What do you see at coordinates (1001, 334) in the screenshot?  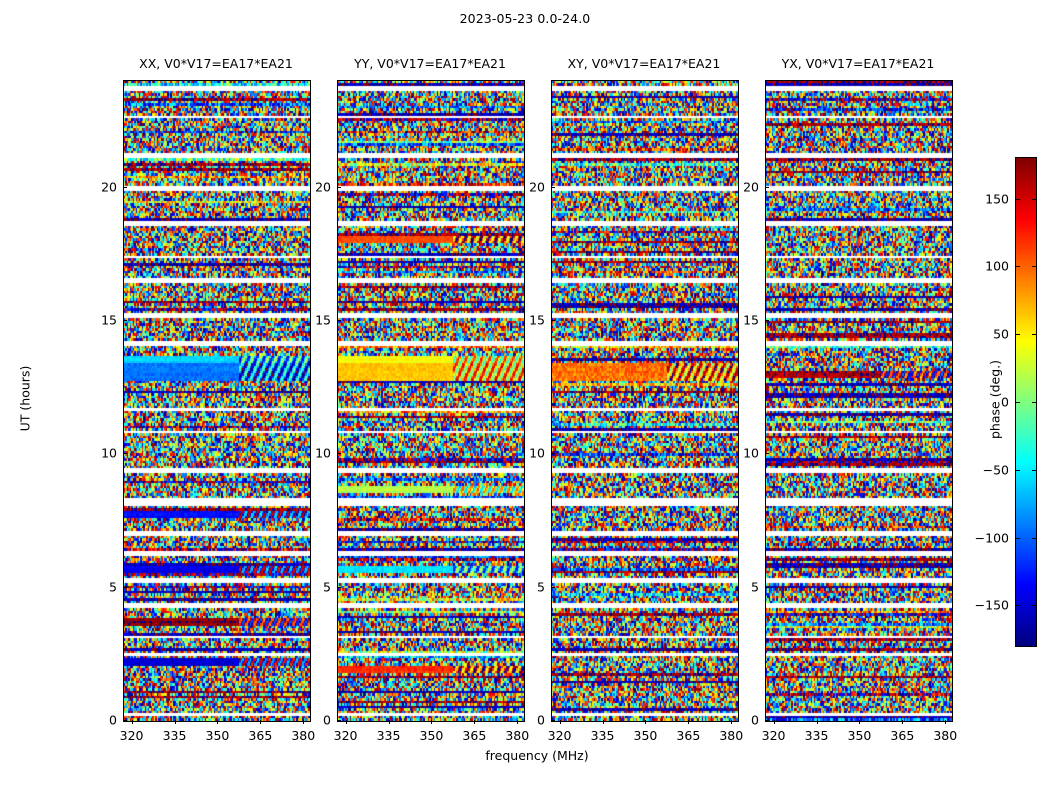 I see `colorbar-tick-label: 50` at bounding box center [1001, 334].